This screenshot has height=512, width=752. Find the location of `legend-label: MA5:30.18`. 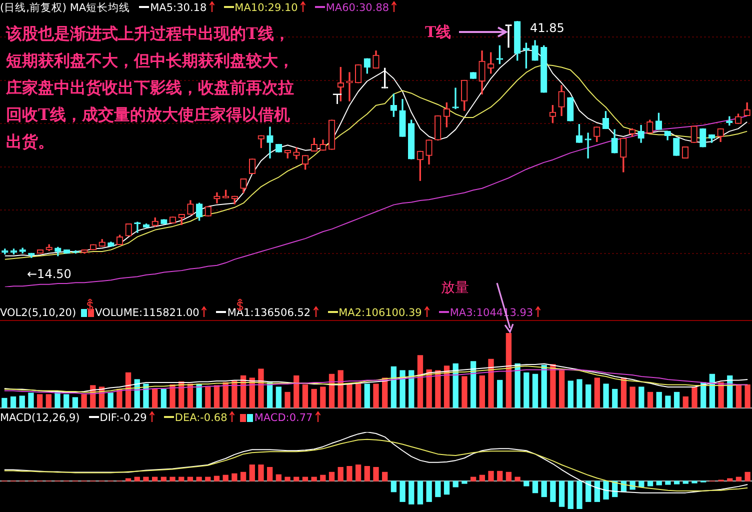

legend-label: MA5:30.18 is located at coordinates (178, 8).